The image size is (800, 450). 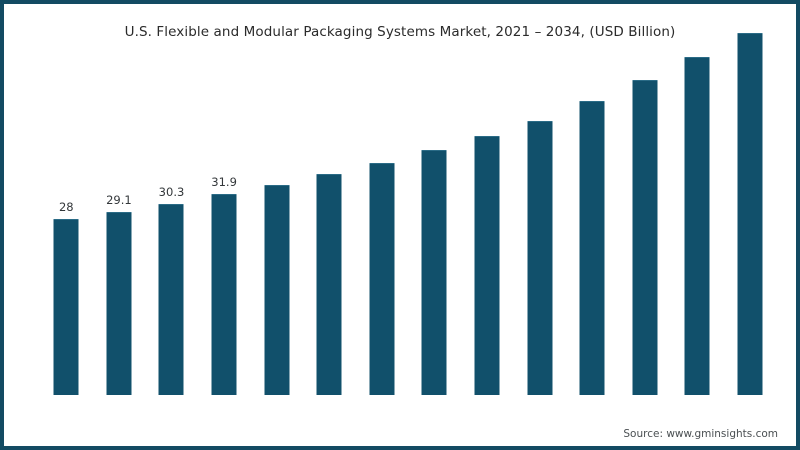 What do you see at coordinates (592, 248) in the screenshot?
I see `bar-2031` at bounding box center [592, 248].